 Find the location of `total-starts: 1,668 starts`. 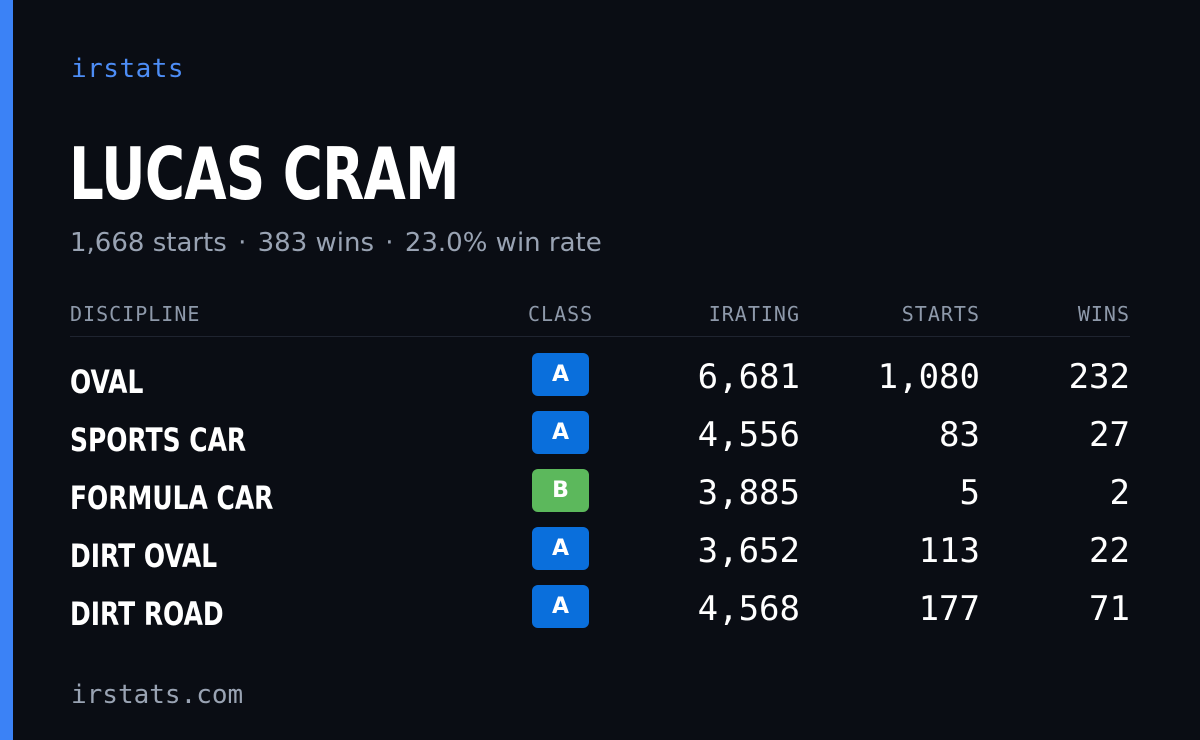

total-starts: 1,668 starts is located at coordinates (148, 243).